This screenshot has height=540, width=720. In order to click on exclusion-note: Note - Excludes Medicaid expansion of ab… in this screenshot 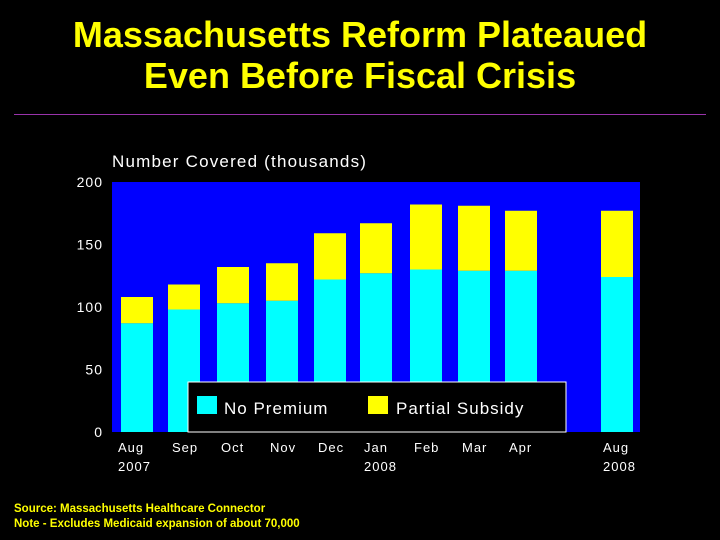, I will do `click(157, 524)`.